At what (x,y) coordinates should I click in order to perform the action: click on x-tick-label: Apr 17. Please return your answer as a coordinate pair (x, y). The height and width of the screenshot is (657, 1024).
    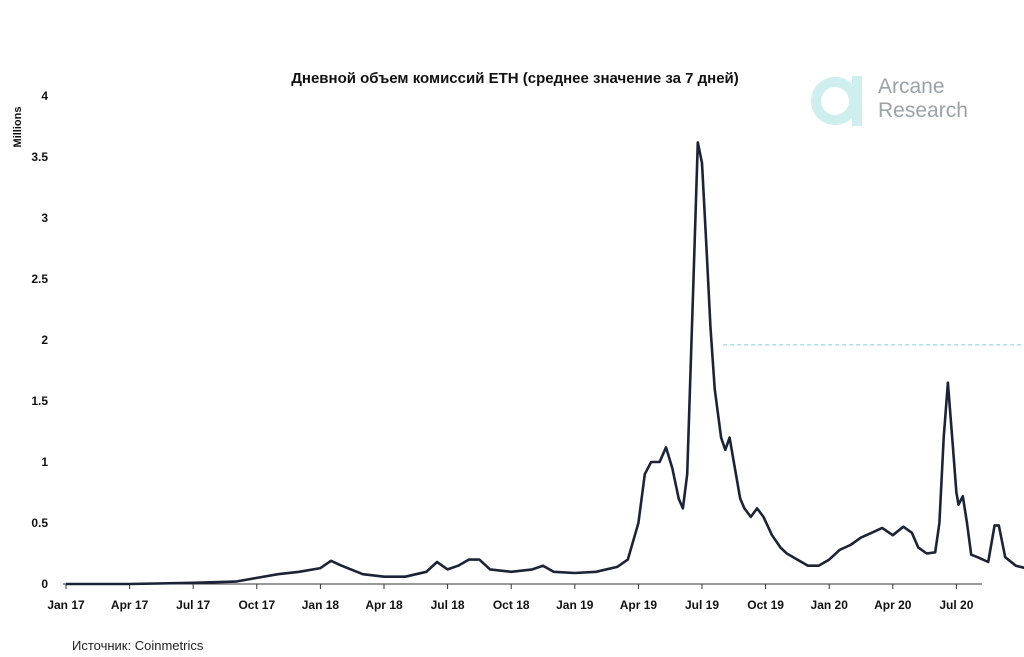
    Looking at the image, I should click on (130, 605).